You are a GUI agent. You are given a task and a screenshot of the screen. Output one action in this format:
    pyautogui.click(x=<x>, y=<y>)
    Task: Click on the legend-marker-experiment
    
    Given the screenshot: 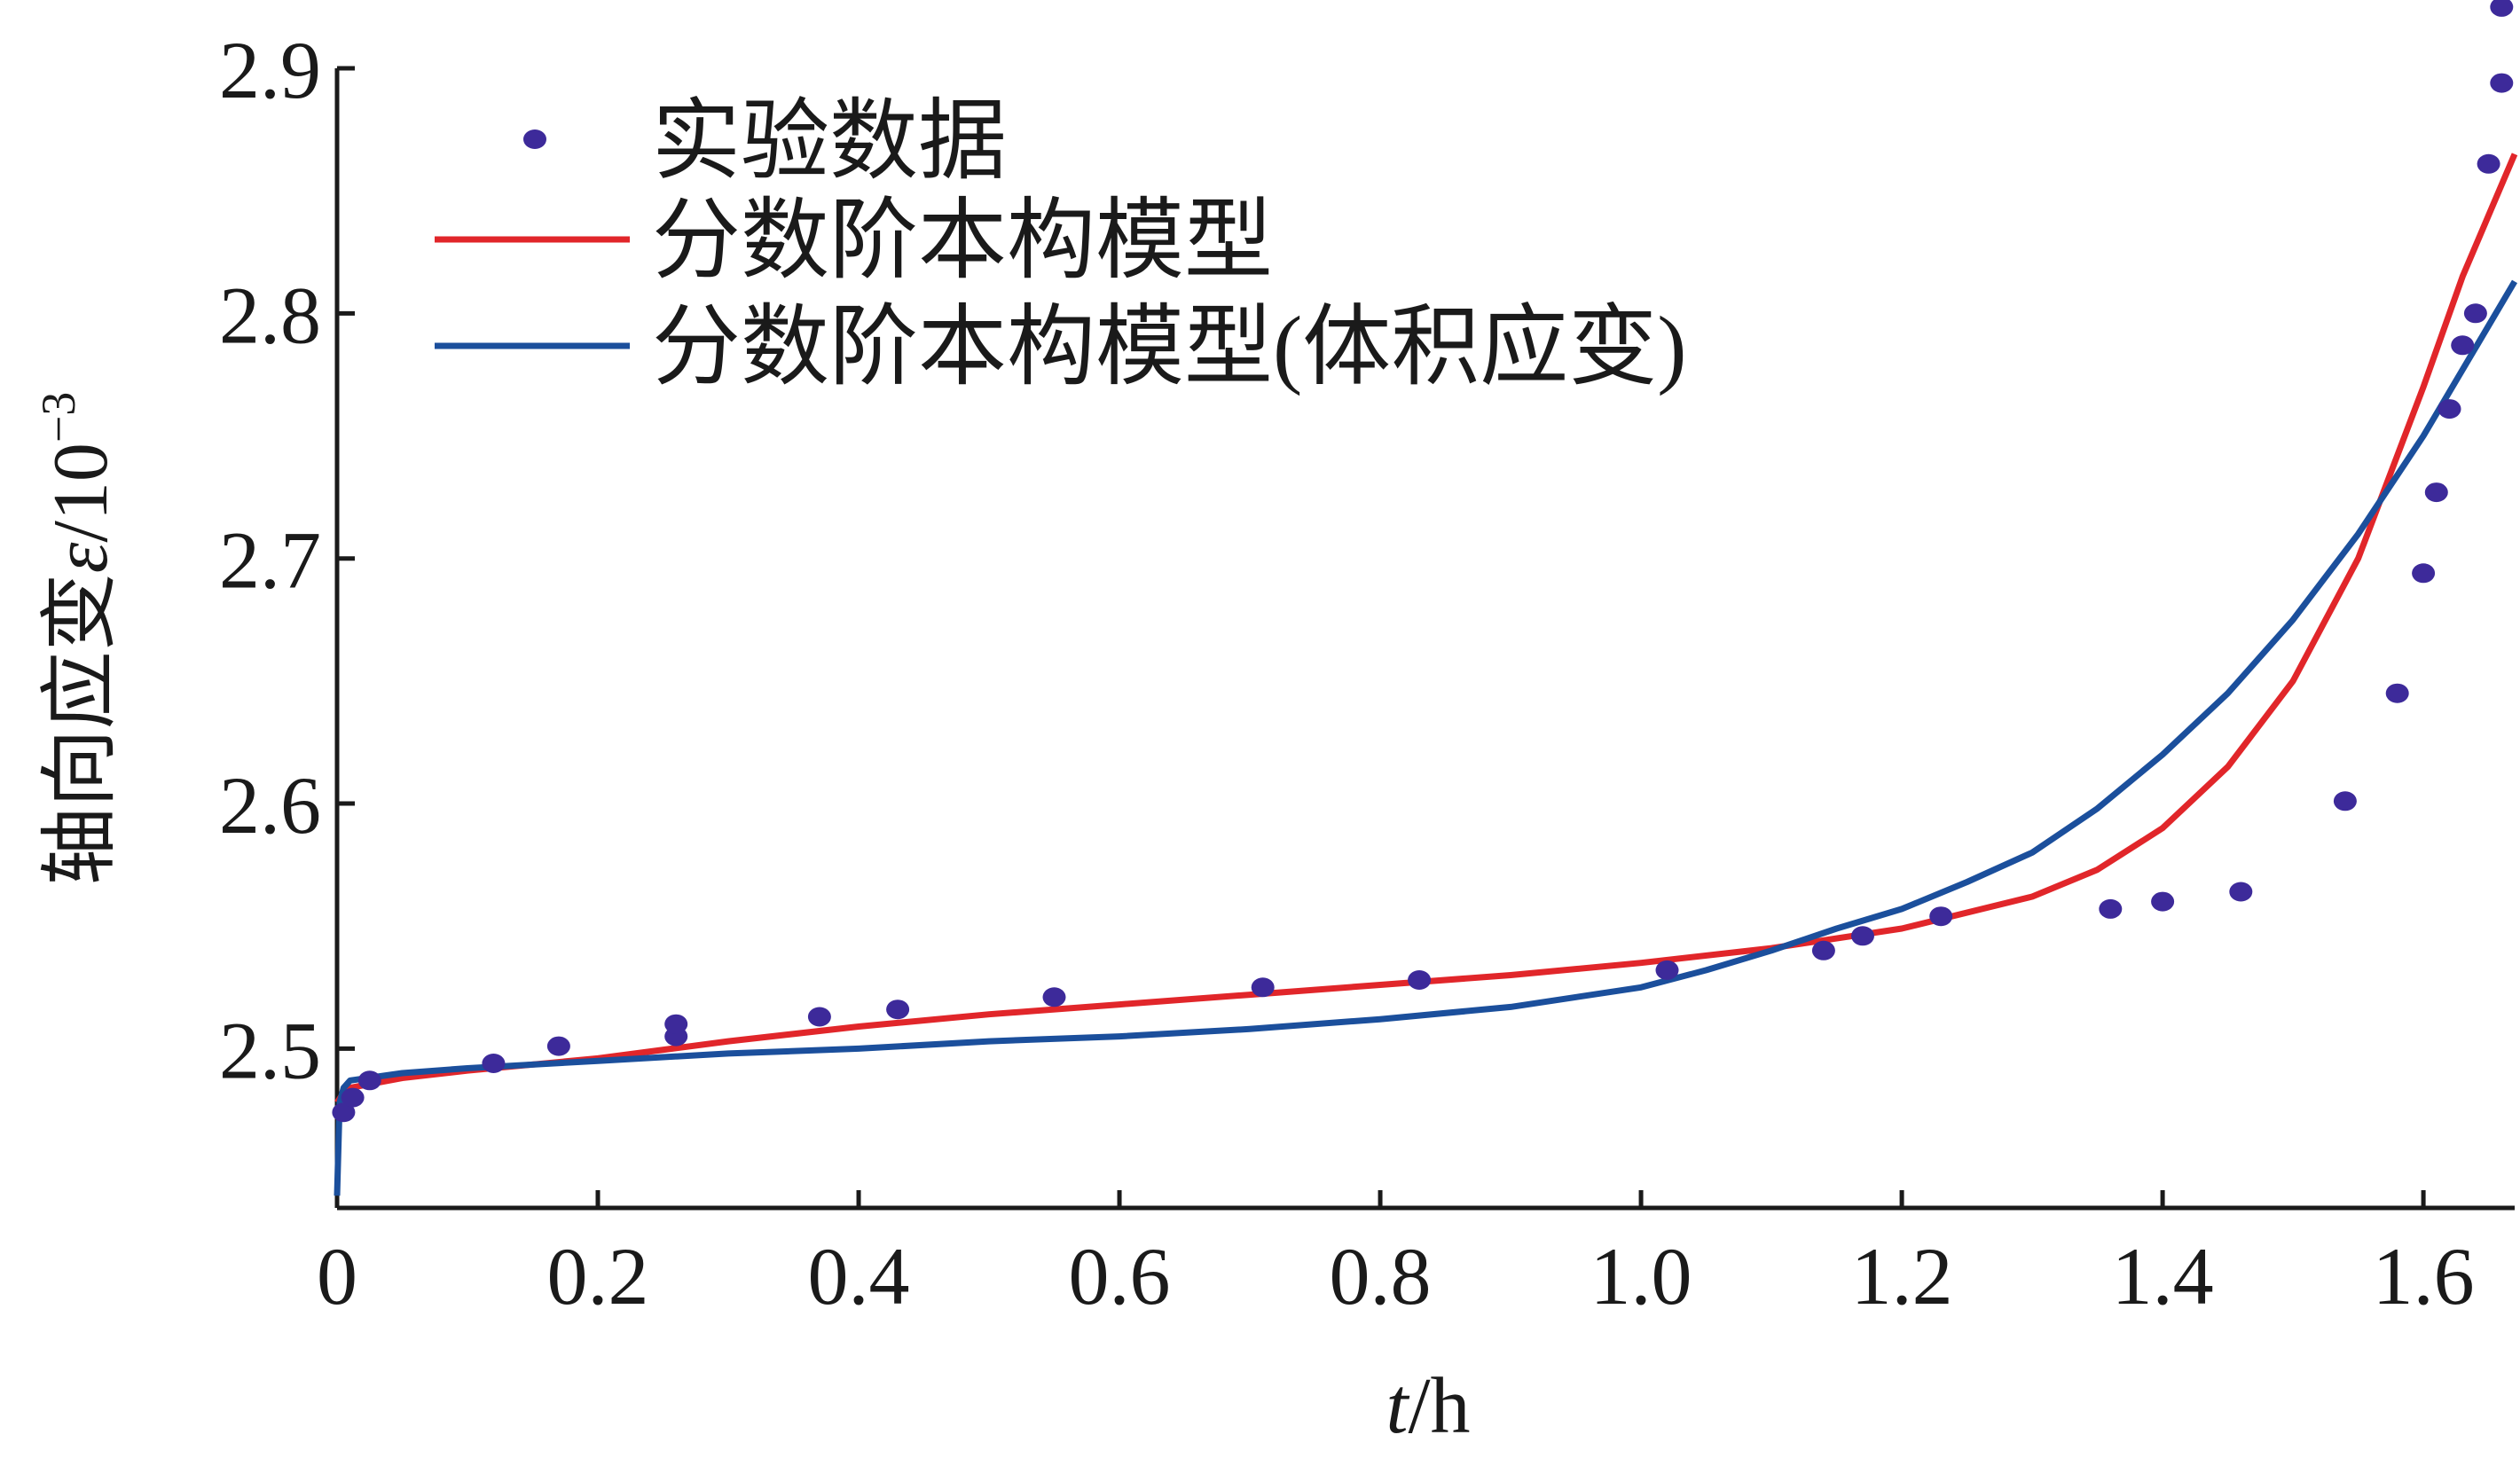 What is the action you would take?
    pyautogui.click(x=534, y=139)
    